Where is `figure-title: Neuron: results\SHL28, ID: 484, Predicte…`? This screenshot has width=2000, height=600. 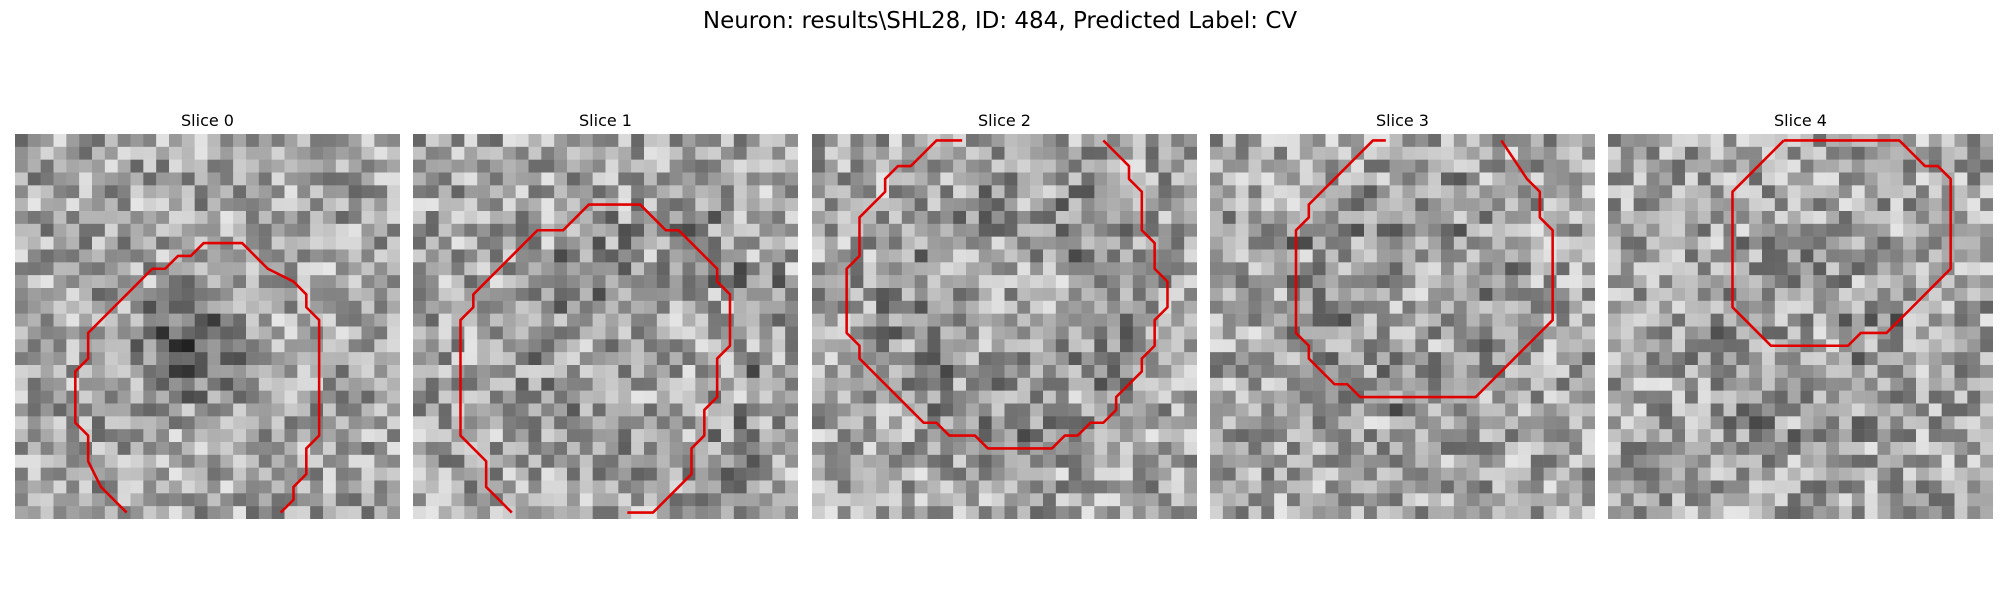
figure-title: Neuron: results\SHL28, ID: 484, Predicte… is located at coordinates (1000, 21).